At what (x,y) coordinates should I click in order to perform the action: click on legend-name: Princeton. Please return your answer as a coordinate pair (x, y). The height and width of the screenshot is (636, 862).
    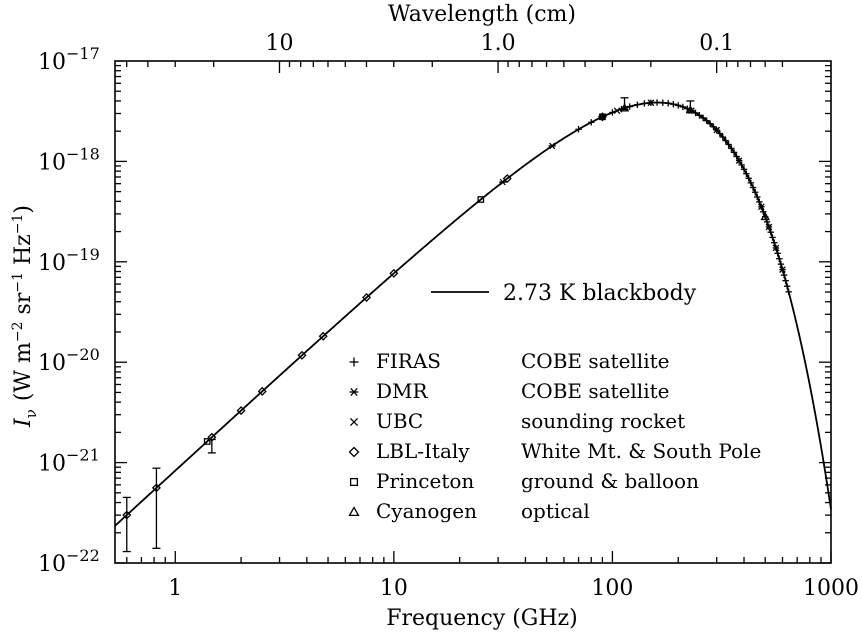
    Looking at the image, I should click on (425, 481).